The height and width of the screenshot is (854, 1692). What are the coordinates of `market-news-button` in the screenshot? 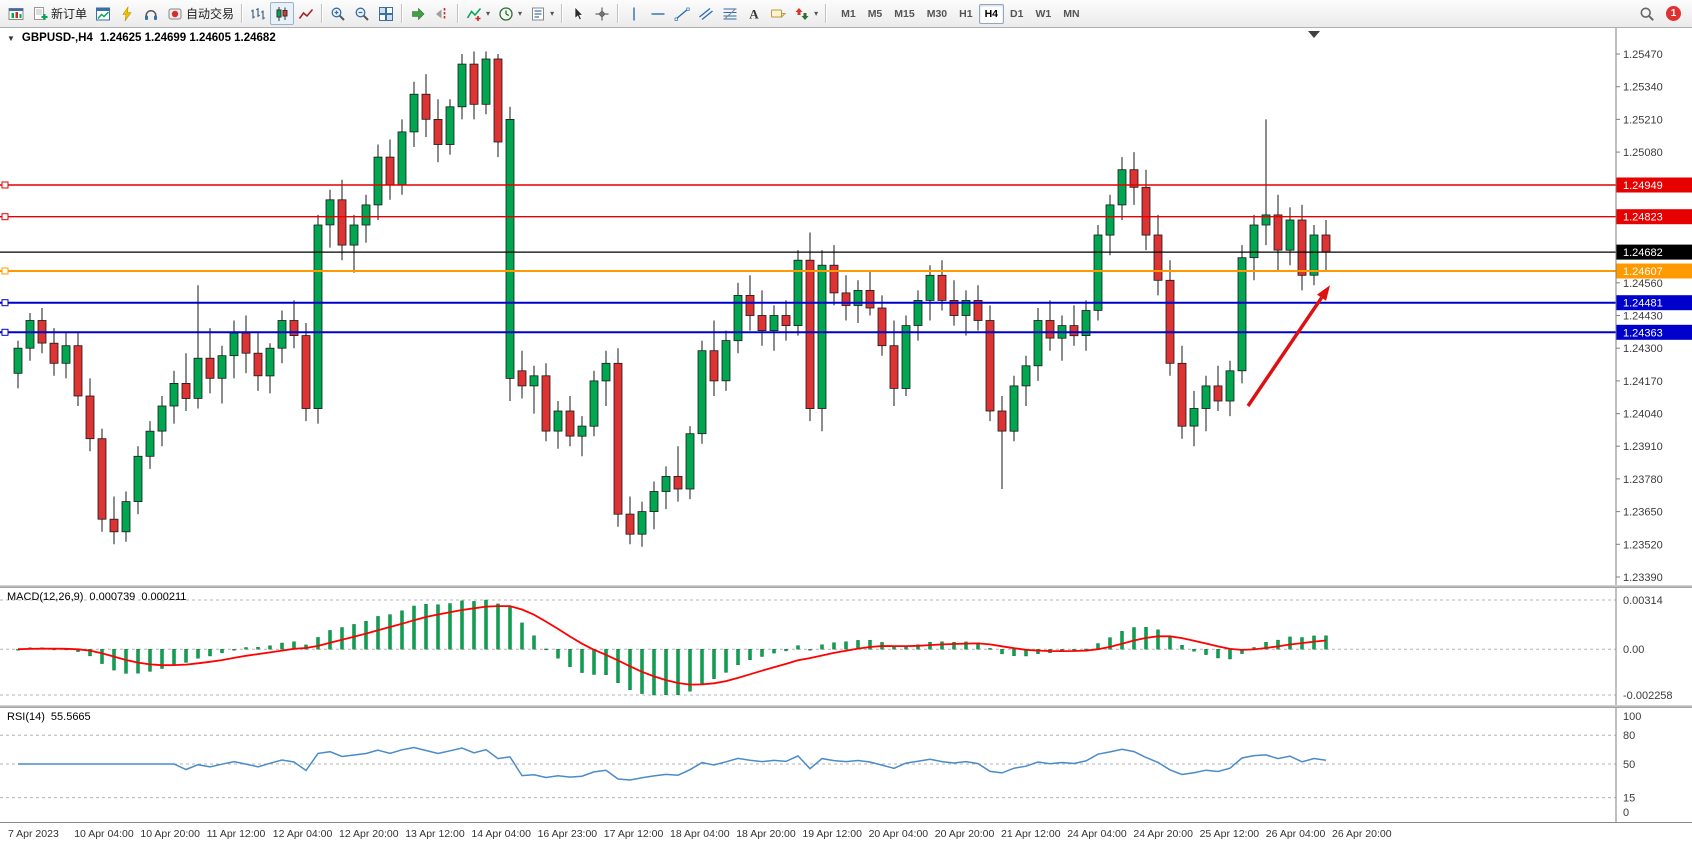 It's located at (151, 13).